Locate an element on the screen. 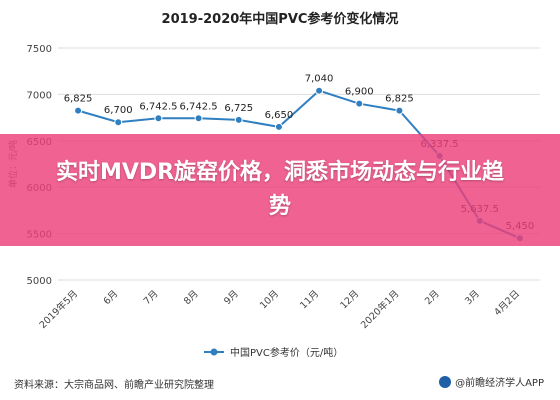  data-label: 6,700 is located at coordinates (118, 110).